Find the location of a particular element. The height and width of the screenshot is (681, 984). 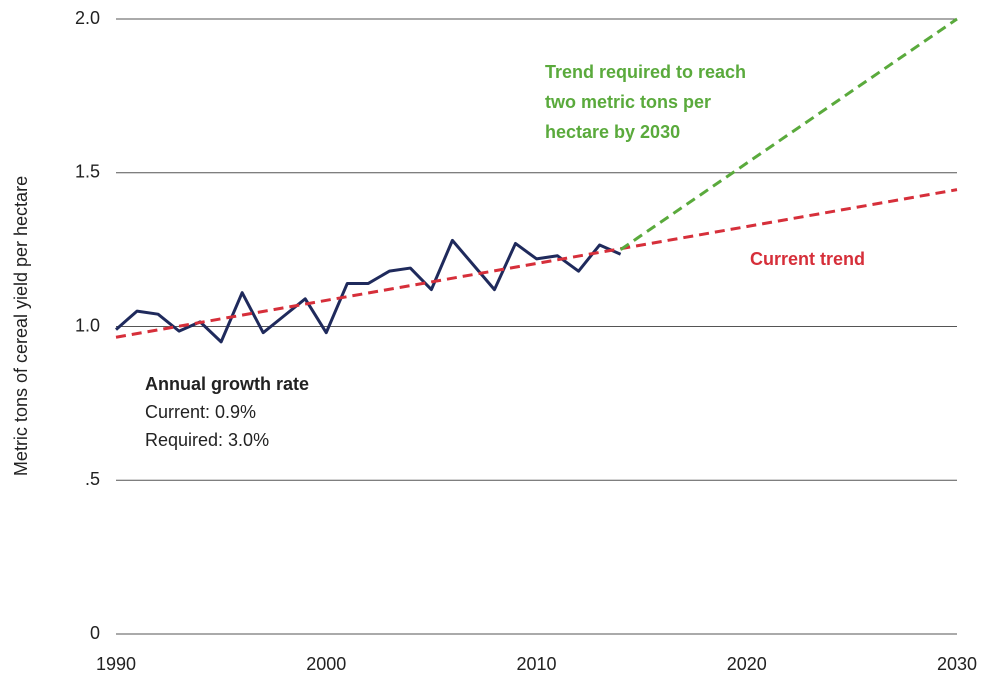

annotation: Annual growth rate is located at coordinates (227, 384).